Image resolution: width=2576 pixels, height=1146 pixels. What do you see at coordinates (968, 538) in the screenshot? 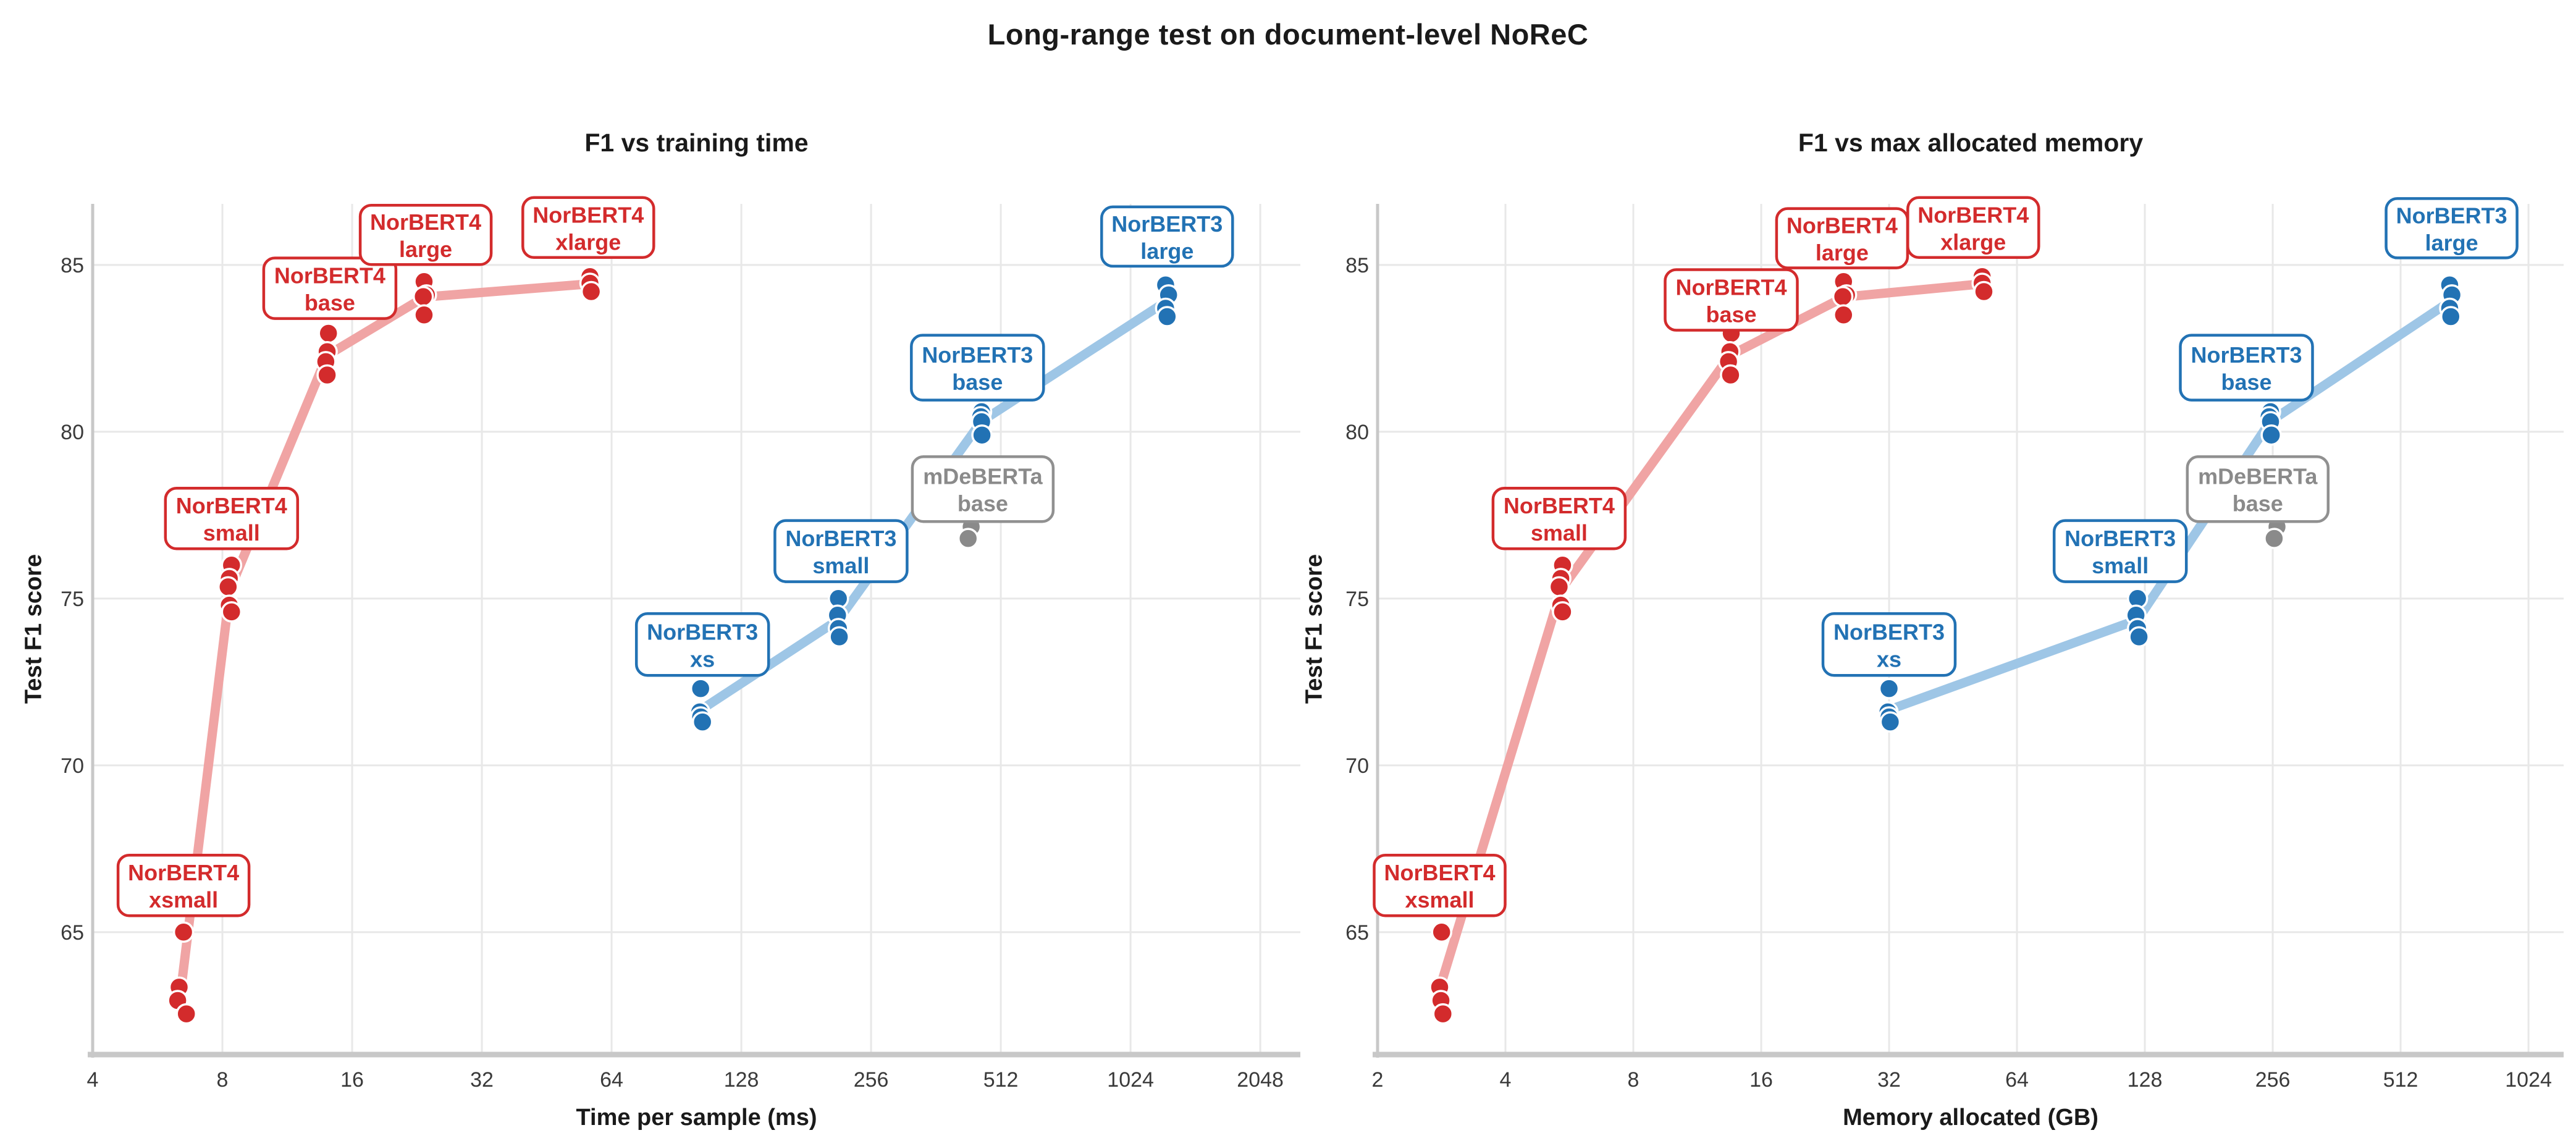
I see `mdeberta-base-data-point` at bounding box center [968, 538].